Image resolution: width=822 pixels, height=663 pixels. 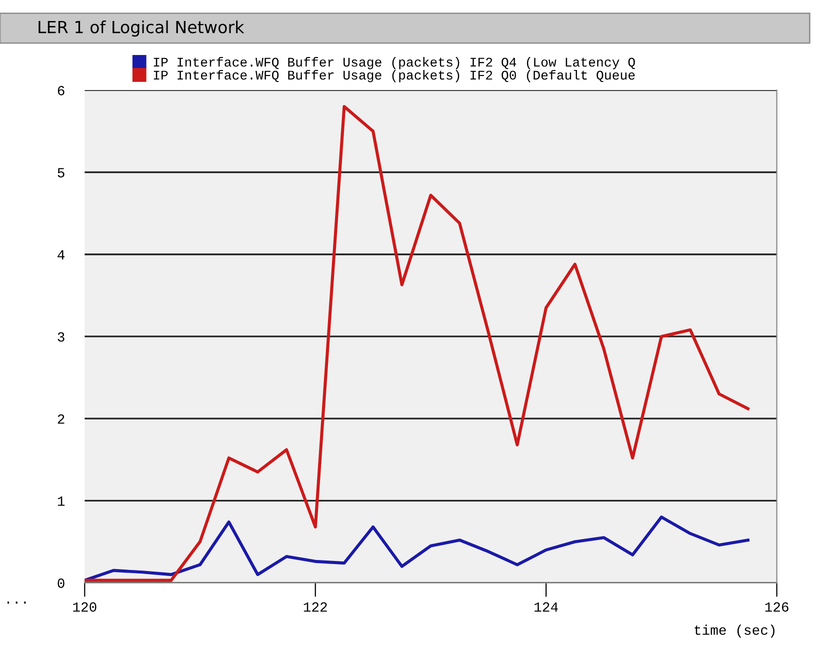 I want to click on y-tick-label: 0, so click(x=61, y=583).